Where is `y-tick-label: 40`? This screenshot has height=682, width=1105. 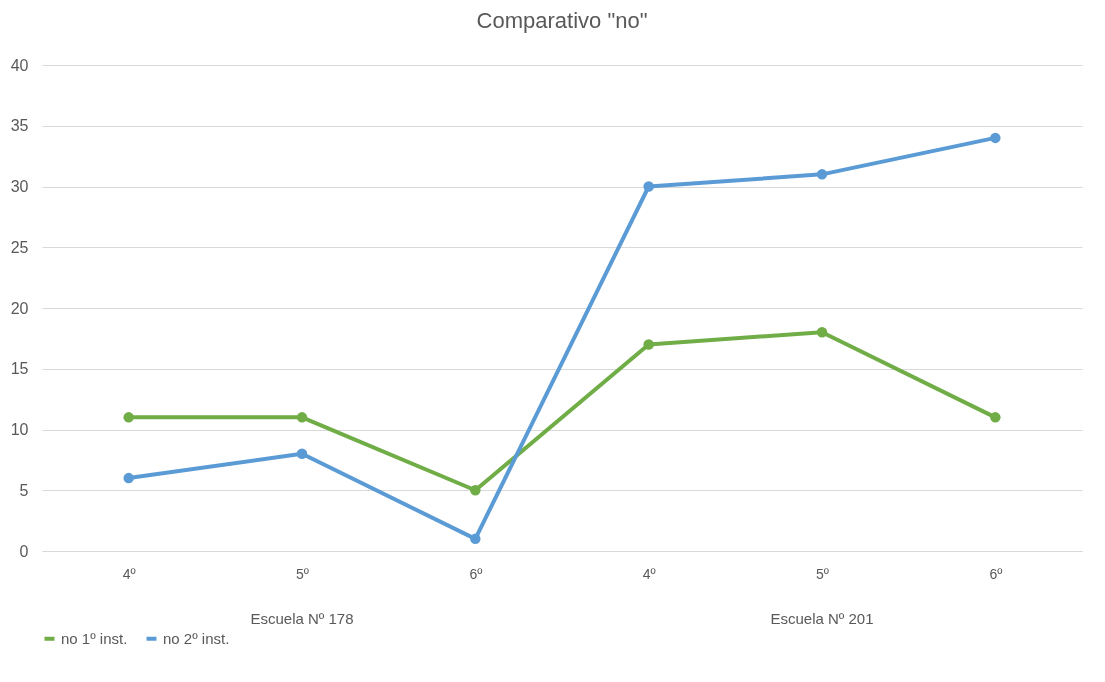 y-tick-label: 40 is located at coordinates (19, 65).